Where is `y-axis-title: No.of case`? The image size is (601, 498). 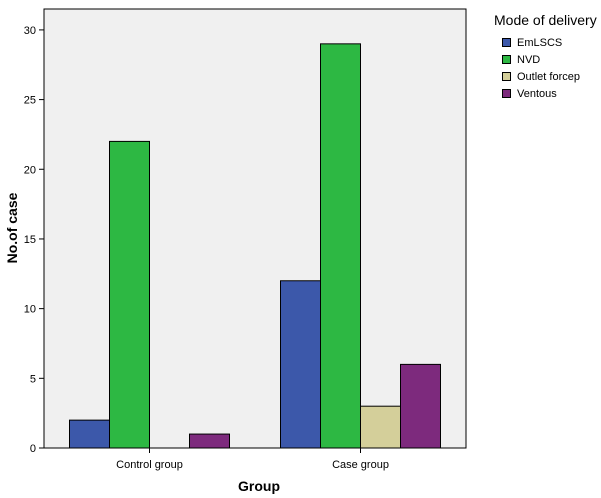 y-axis-title: No.of case is located at coordinates (12, 227).